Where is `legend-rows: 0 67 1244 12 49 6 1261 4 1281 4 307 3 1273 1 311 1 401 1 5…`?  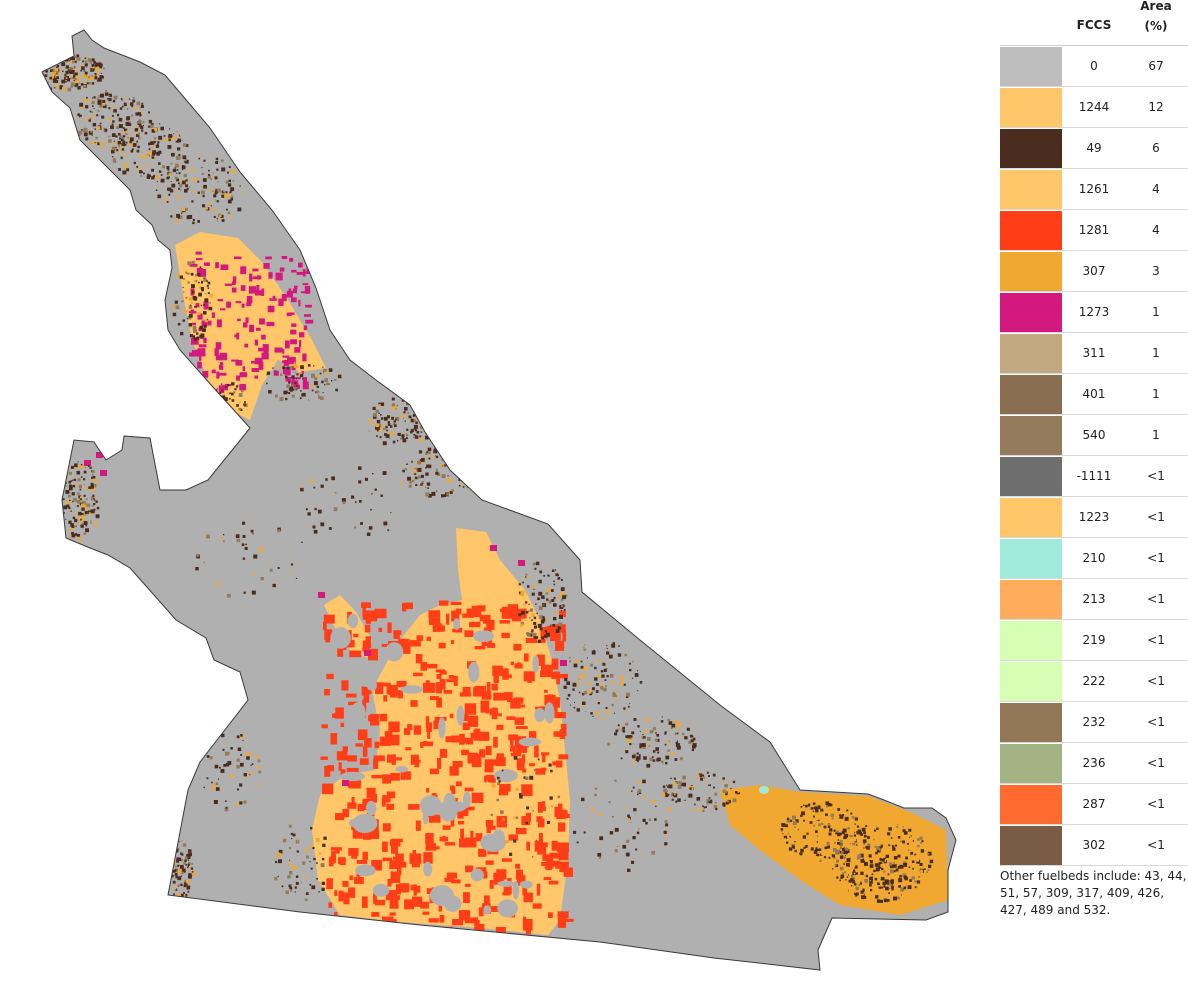 legend-rows: 0 67 1244 12 49 6 1261 4 1281 4 307 3 1273 1 311 1 401 1 5… is located at coordinates (1094, 455).